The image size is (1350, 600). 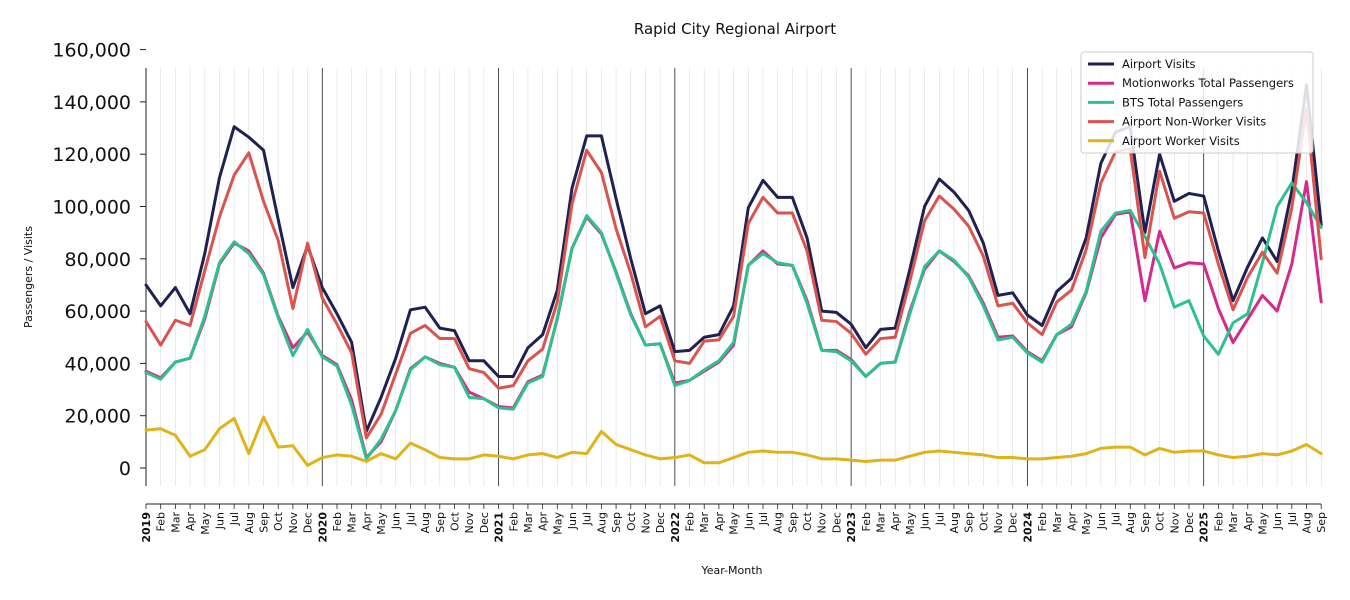 I want to click on legend-label: BTS Total Passengers, so click(x=1182, y=102).